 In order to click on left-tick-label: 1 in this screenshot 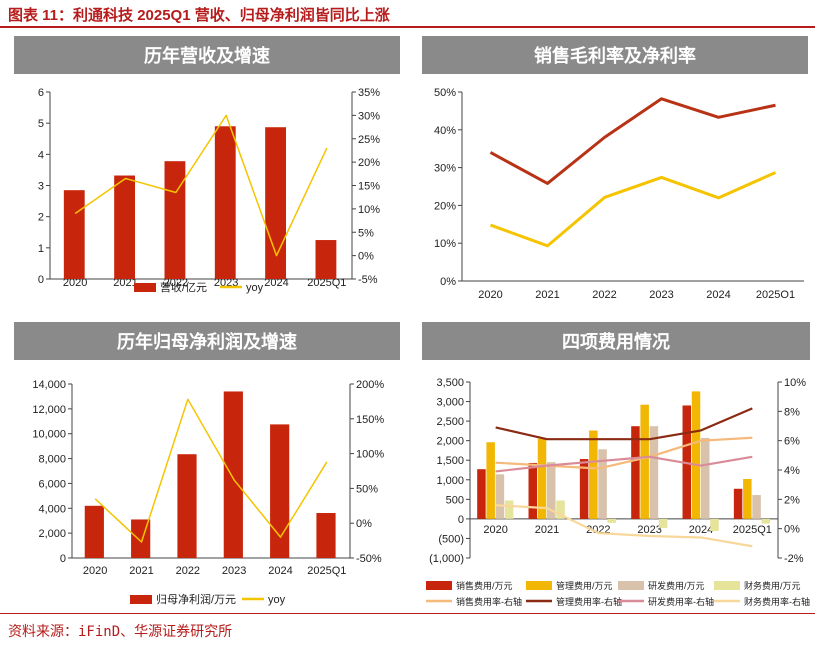, I will do `click(41, 249)`.